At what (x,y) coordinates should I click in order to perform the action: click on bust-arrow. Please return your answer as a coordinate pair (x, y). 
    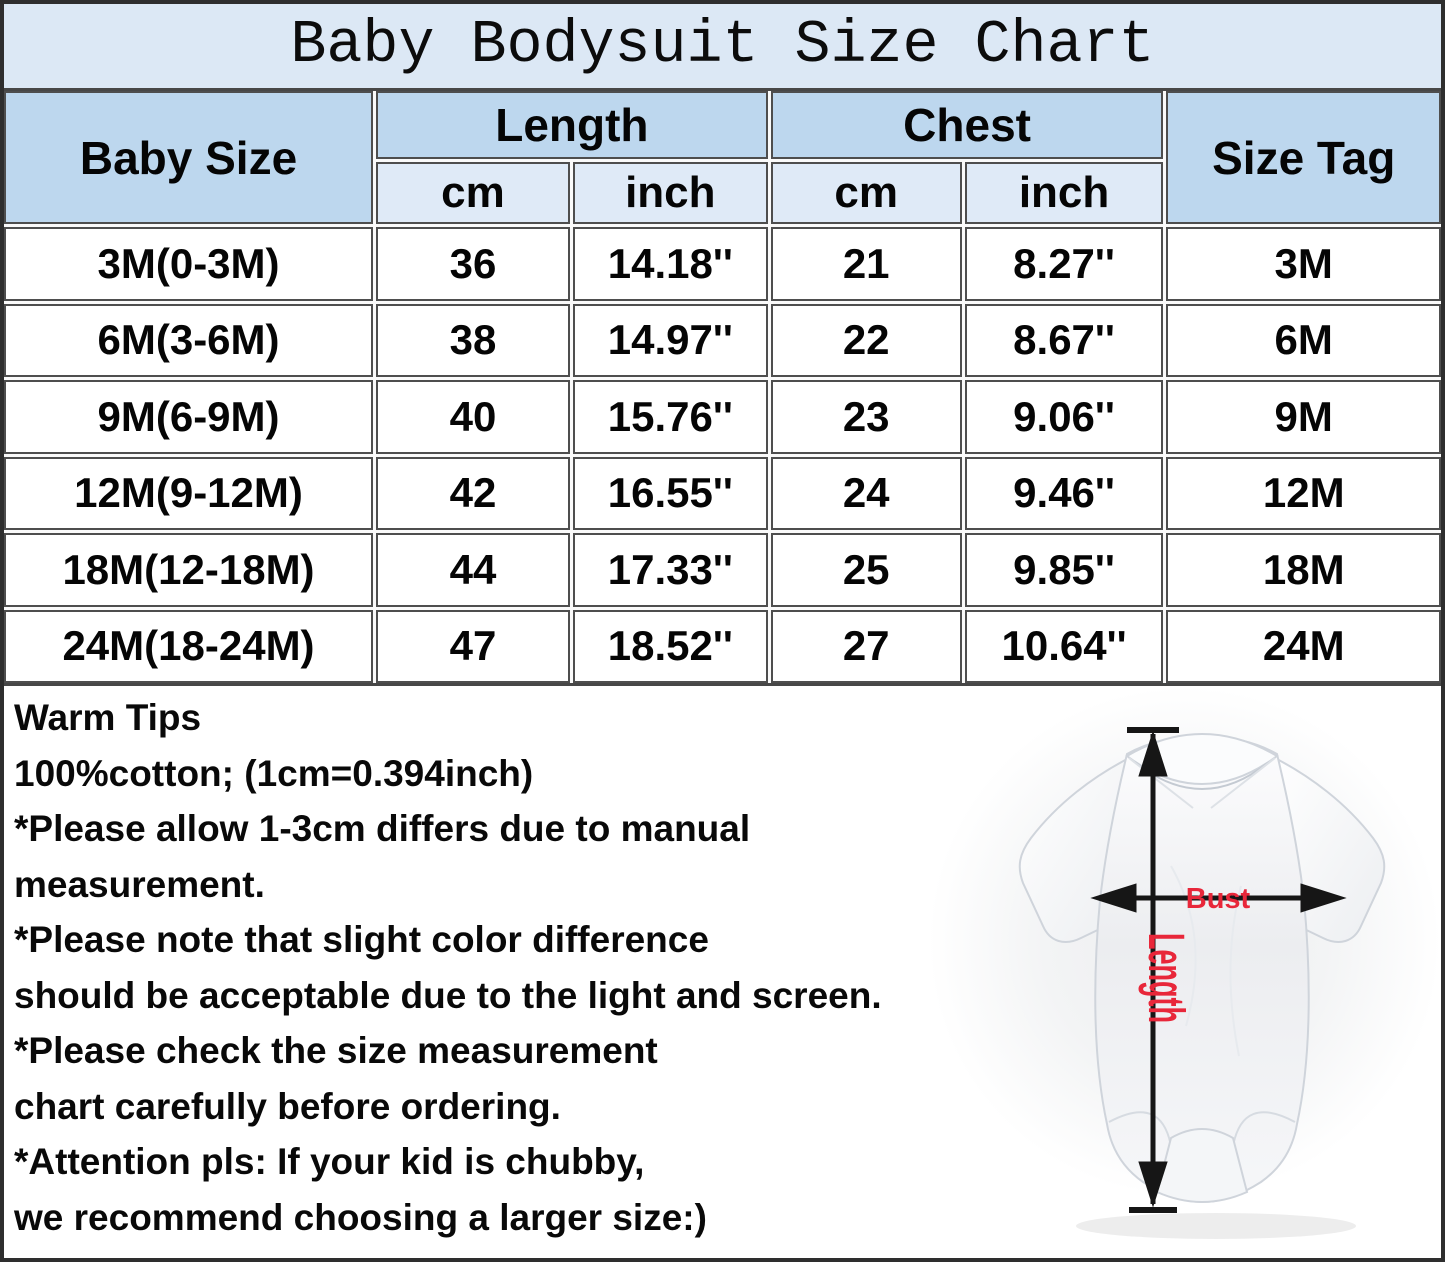
    Looking at the image, I should click on (1218, 898).